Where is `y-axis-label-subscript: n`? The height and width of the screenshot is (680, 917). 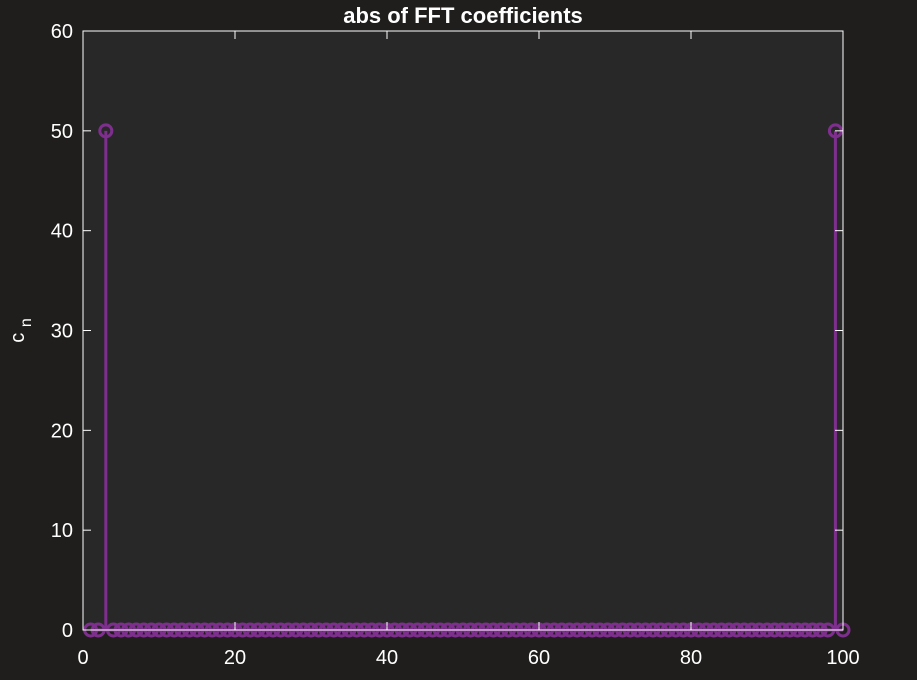
y-axis-label-subscript: n is located at coordinates (26, 322).